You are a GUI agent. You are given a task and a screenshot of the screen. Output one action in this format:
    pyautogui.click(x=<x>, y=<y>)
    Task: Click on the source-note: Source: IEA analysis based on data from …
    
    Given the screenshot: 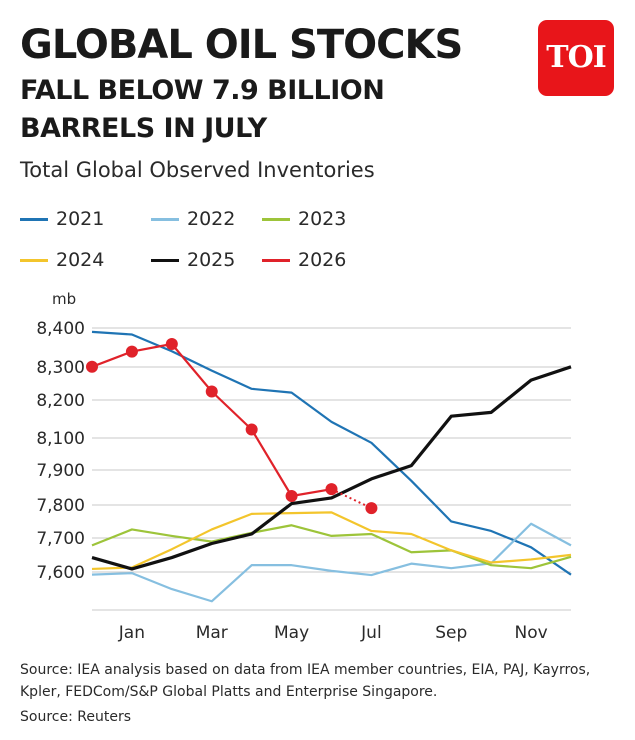 What is the action you would take?
    pyautogui.click(x=305, y=681)
    